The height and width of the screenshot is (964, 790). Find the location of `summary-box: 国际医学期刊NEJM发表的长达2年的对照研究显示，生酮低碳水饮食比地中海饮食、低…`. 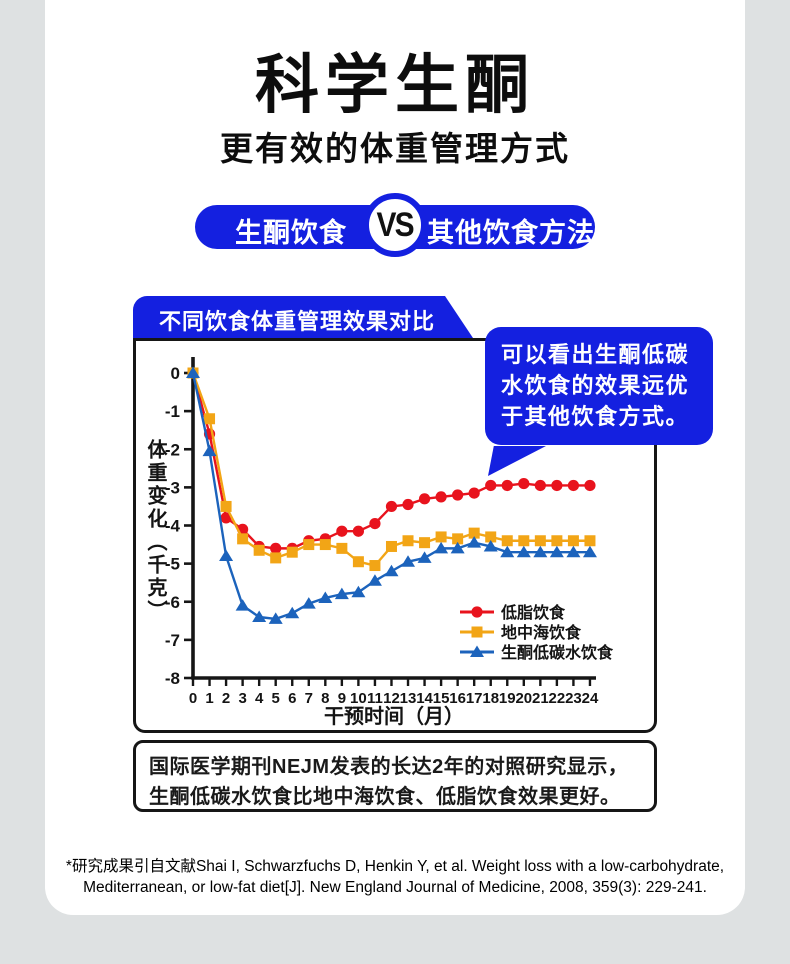

summary-box: 国际医学期刊NEJM发表的长达2年的对照研究显示，生酮低碳水饮食比地中海饮食、低… is located at coordinates (395, 776).